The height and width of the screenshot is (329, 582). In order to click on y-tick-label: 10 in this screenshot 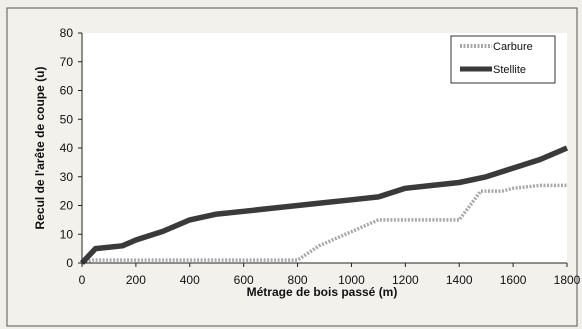, I will do `click(67, 234)`.